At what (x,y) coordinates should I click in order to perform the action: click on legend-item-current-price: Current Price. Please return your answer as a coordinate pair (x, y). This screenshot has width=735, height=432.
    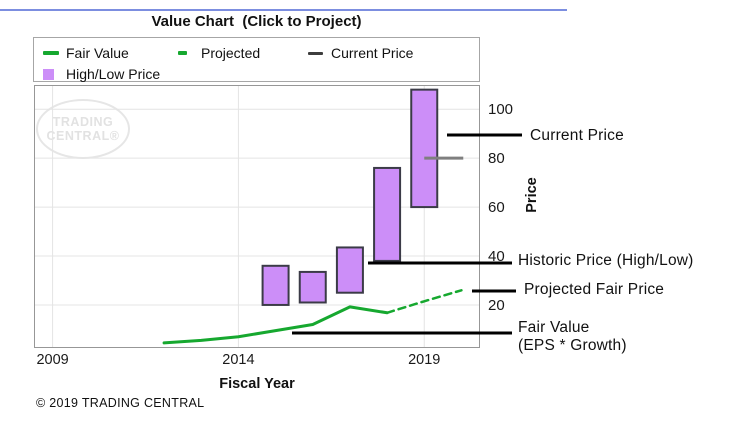
    Looking at the image, I should click on (360, 53).